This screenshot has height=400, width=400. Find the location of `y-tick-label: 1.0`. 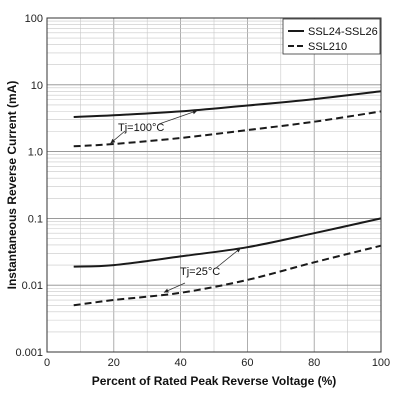

y-tick-label: 1.0 is located at coordinates (35, 153).